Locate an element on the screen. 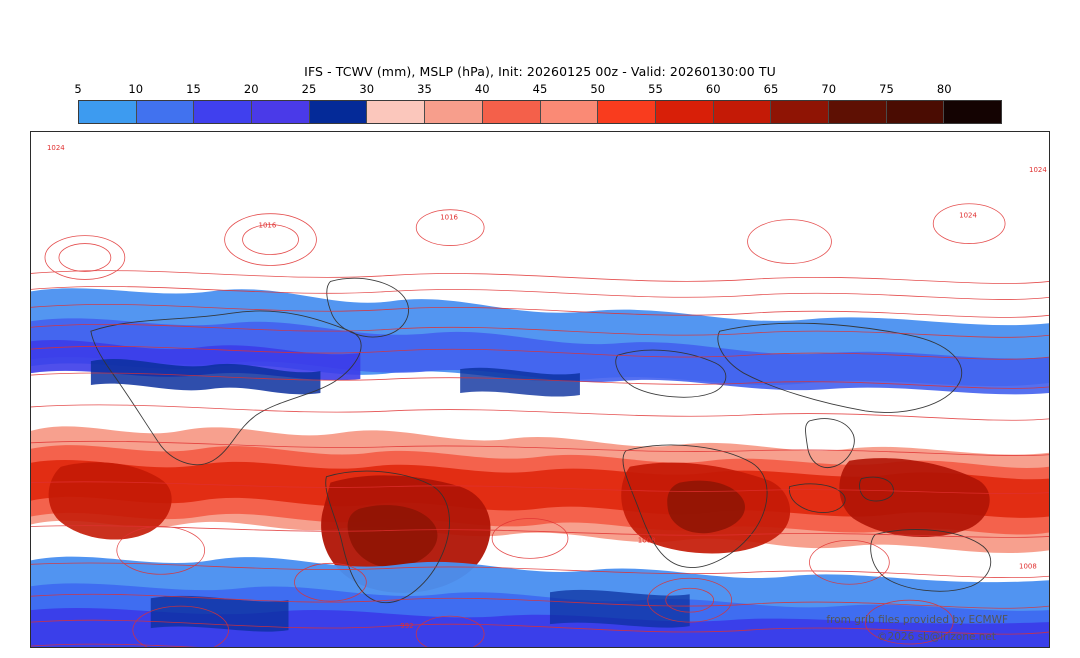  colorbar-tick-label: 35 is located at coordinates (424, 89).